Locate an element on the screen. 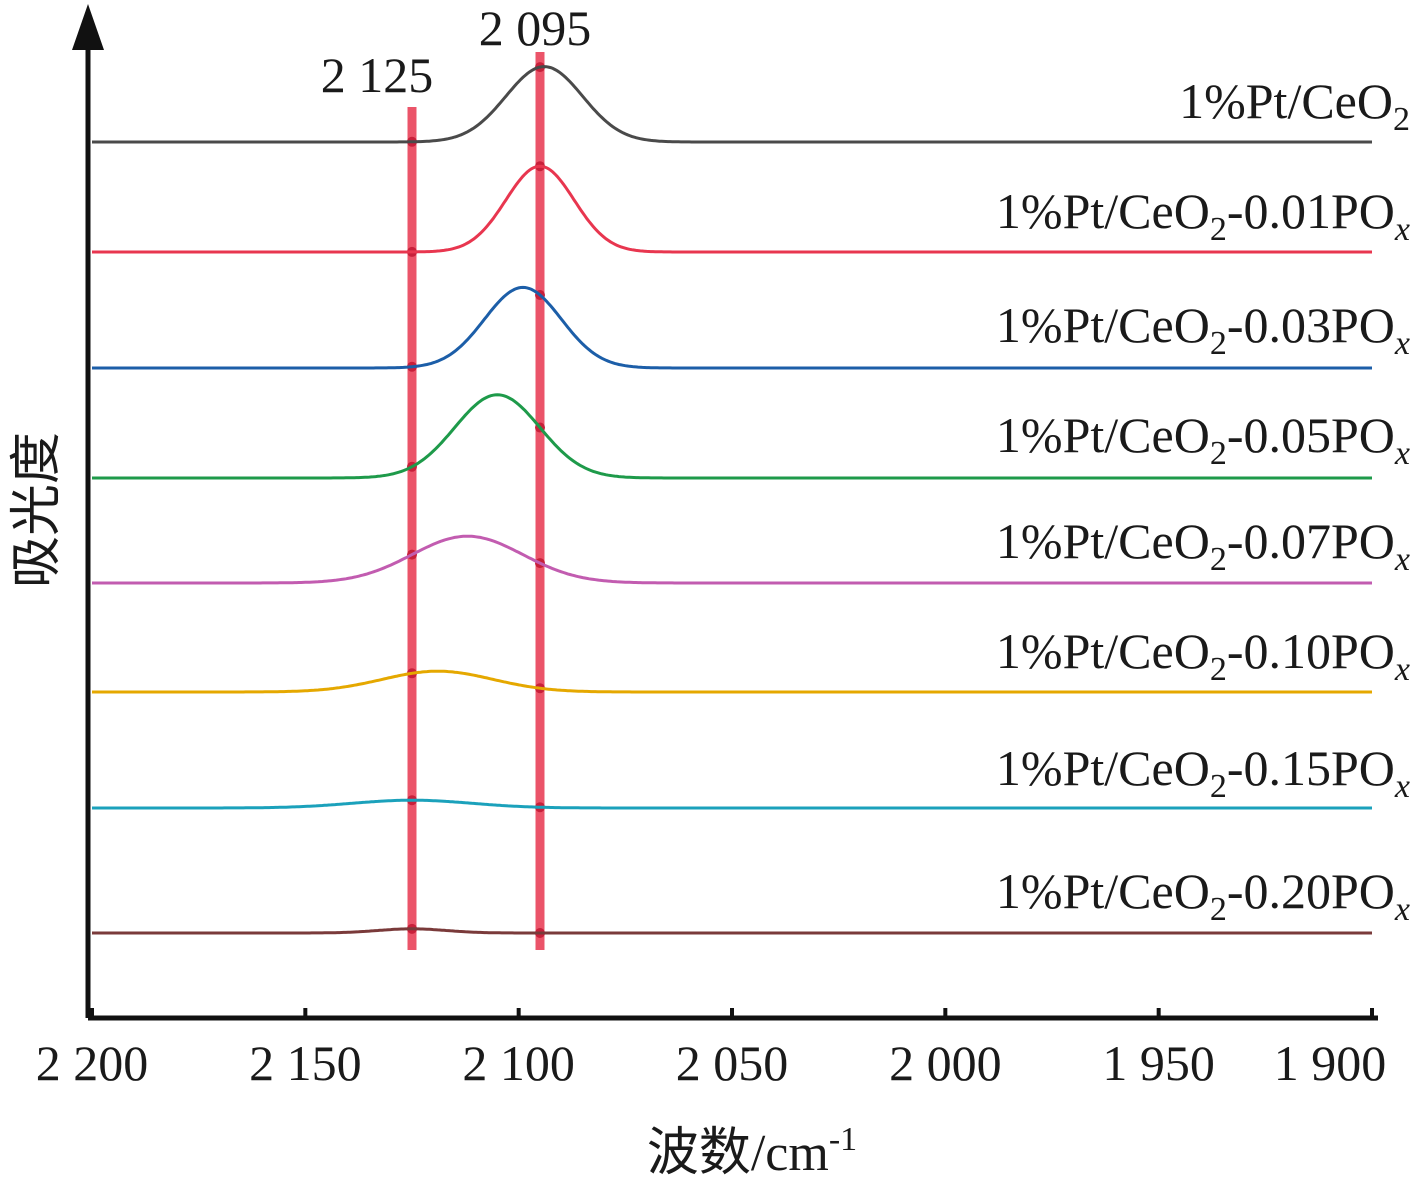 The image size is (1417, 1181). series-label: 1%Pt/CeO2-0.15POx is located at coordinates (1203, 772).